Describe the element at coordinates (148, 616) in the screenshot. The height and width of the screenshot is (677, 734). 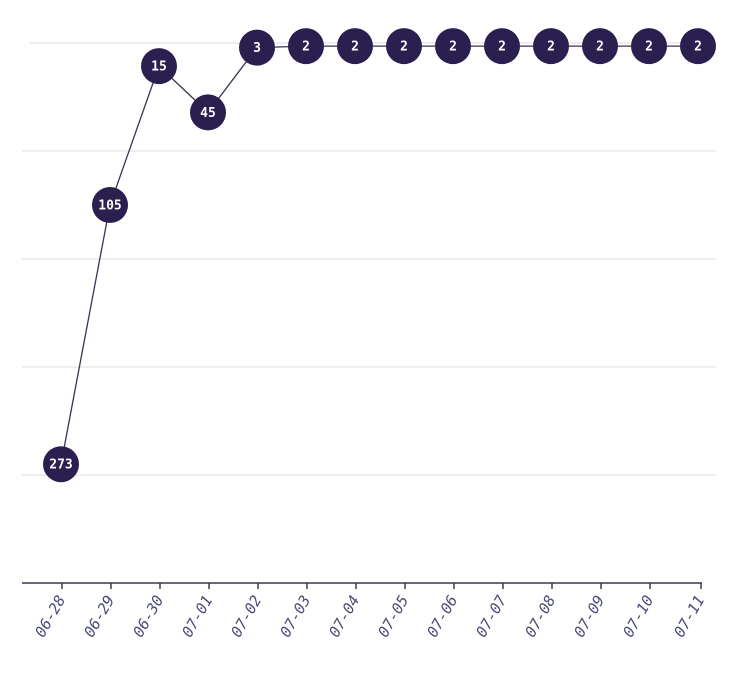
I see `x-tick-label-06-30: 06-30` at that location.